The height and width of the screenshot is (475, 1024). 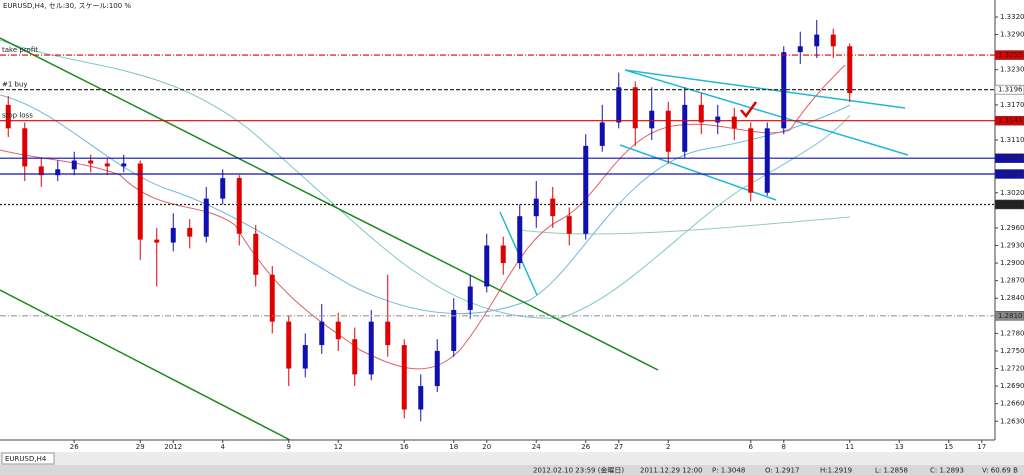 What do you see at coordinates (1012, 193) in the screenshot?
I see `y-tick-label: 1.3020` at bounding box center [1012, 193].